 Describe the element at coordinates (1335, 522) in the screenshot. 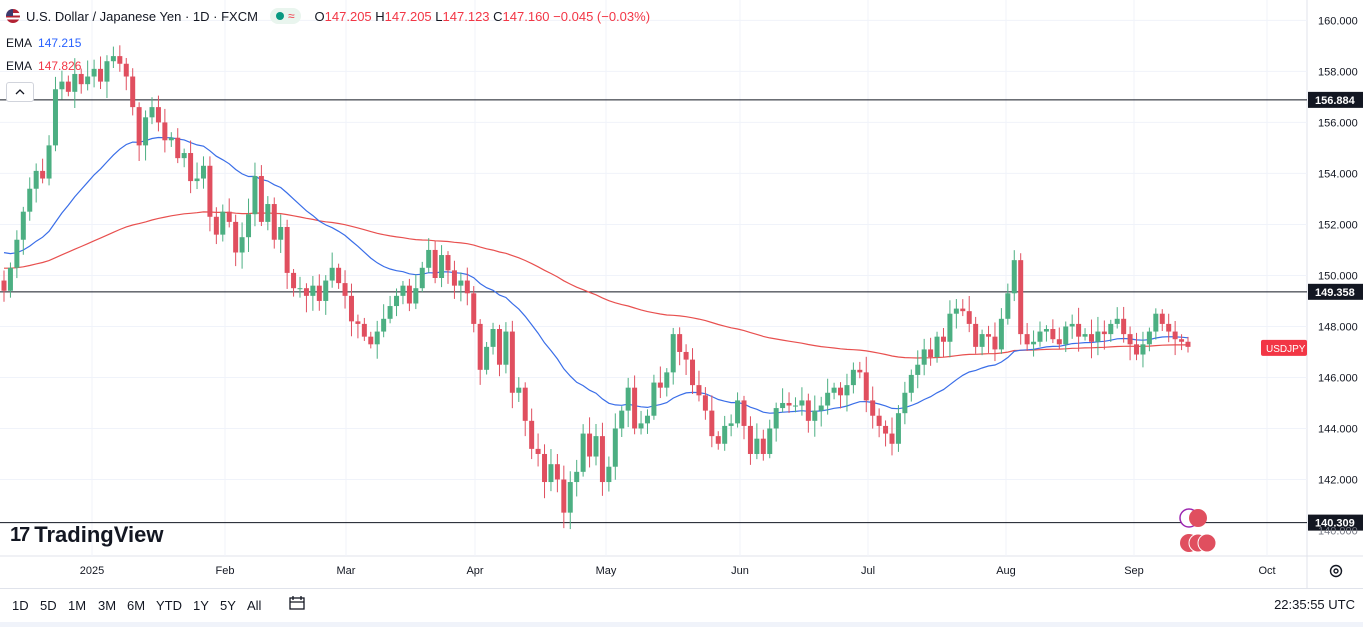

I see `price-line-label-bg` at that location.